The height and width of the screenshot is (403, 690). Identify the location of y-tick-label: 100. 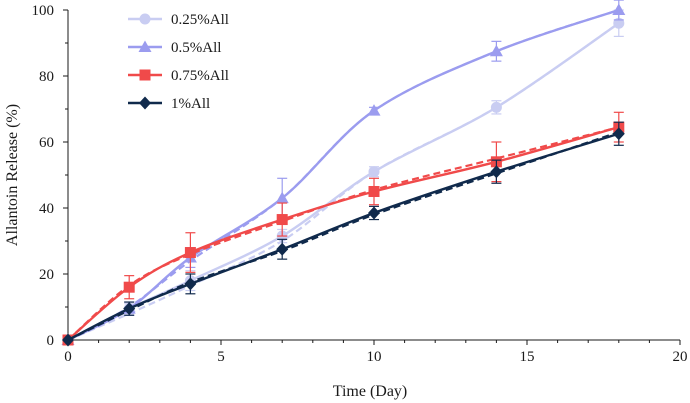
(43, 11).